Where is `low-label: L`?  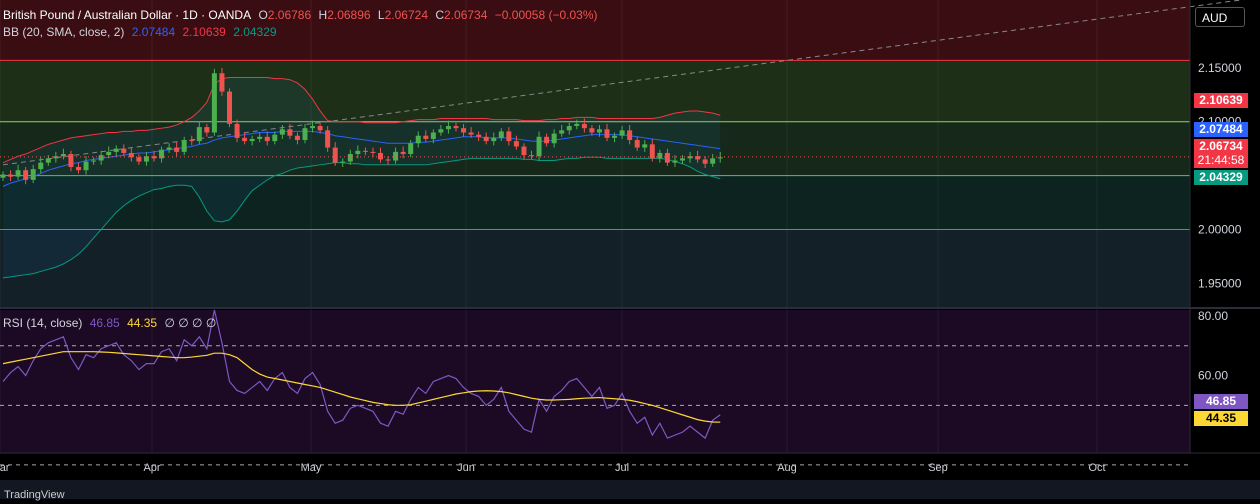 low-label: L is located at coordinates (381, 15).